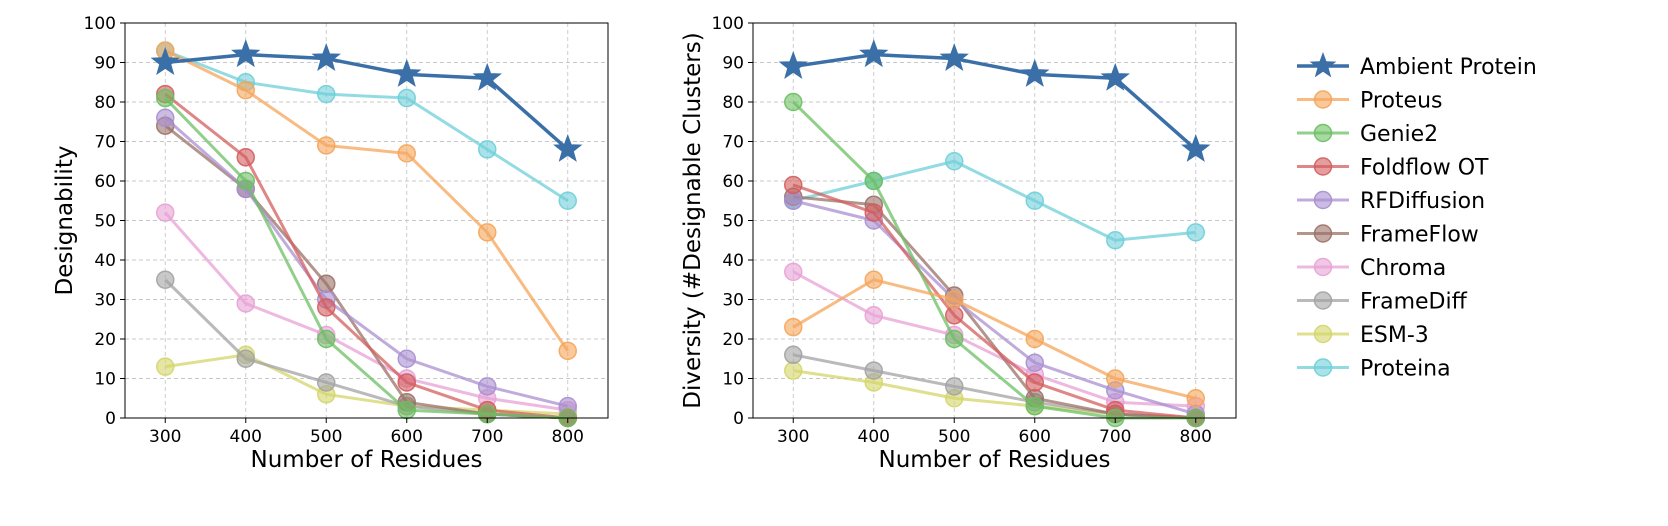 The image size is (1668, 526). What do you see at coordinates (105, 340) in the screenshot?
I see `y-tick-label: 20` at bounding box center [105, 340].